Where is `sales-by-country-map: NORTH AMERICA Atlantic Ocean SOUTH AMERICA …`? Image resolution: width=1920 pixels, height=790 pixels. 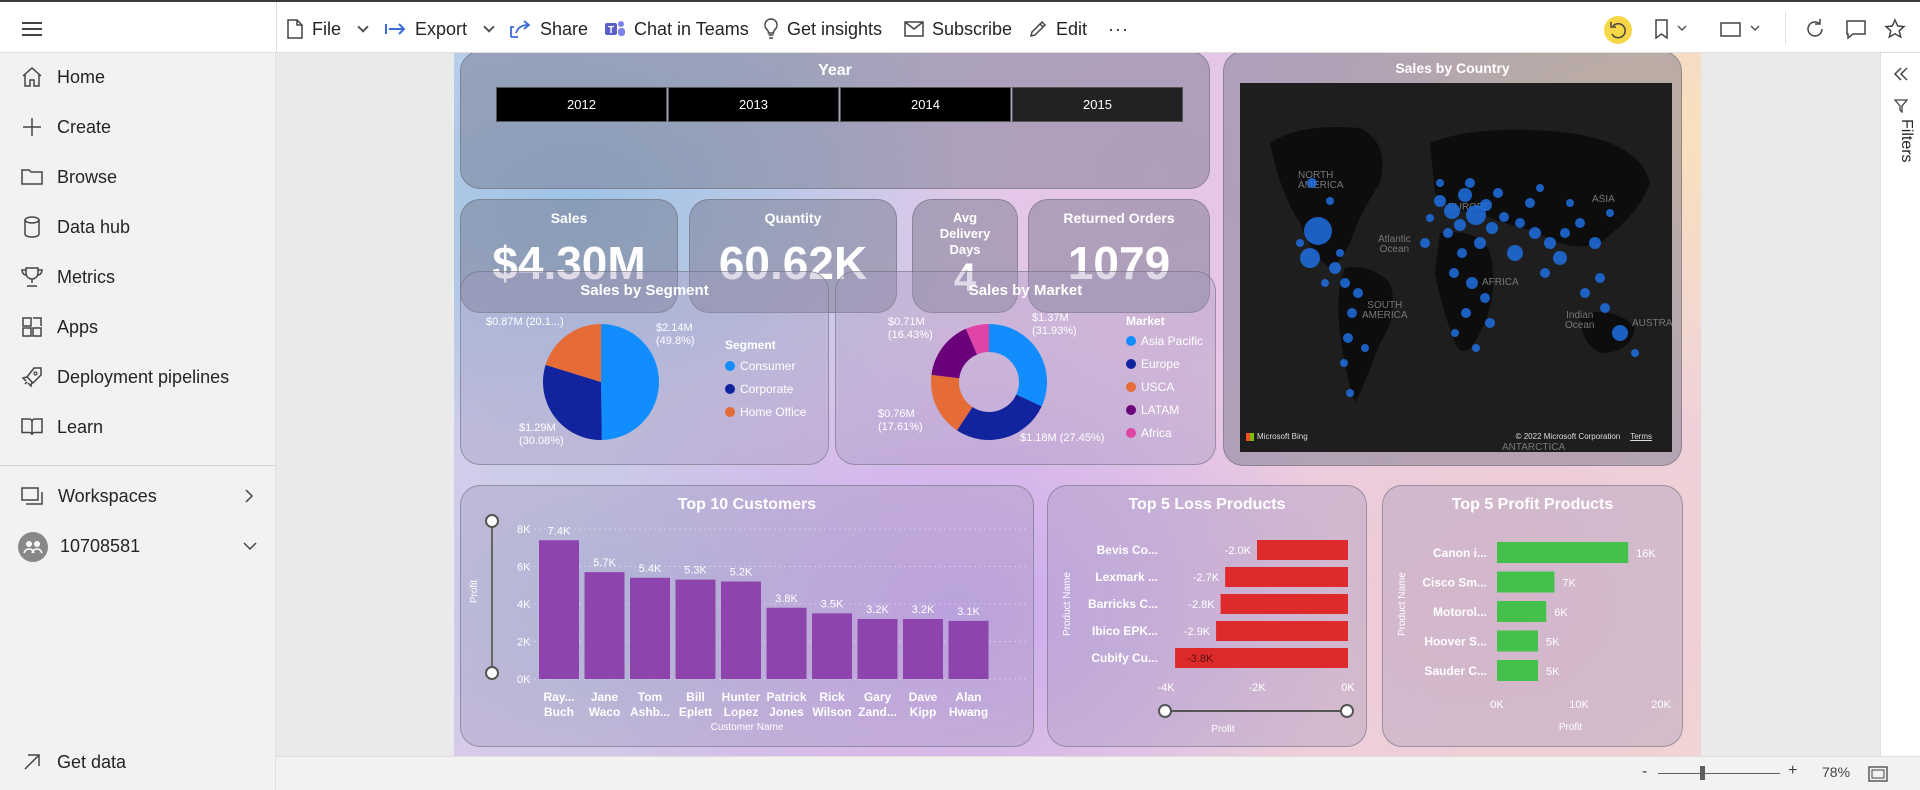
sales-by-country-map: NORTH AMERICA Atlantic Ocean SOUTH AMERICA … is located at coordinates (1456, 267).